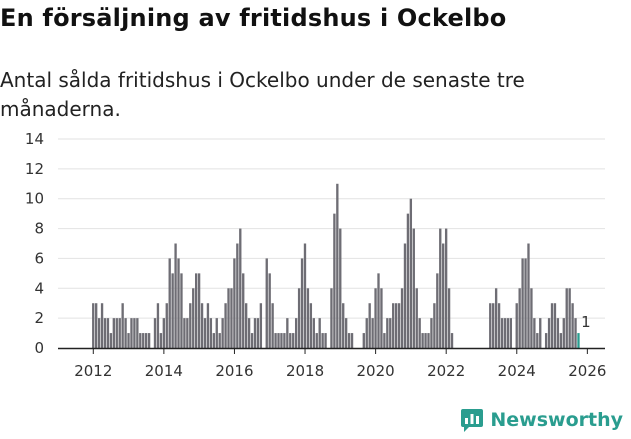 Image resolution: width=631 pixels, height=439 pixels. Describe the element at coordinates (34, 243) in the screenshot. I see `y-axis-ticks: 0 2 4 6 8 10 12 14` at that location.